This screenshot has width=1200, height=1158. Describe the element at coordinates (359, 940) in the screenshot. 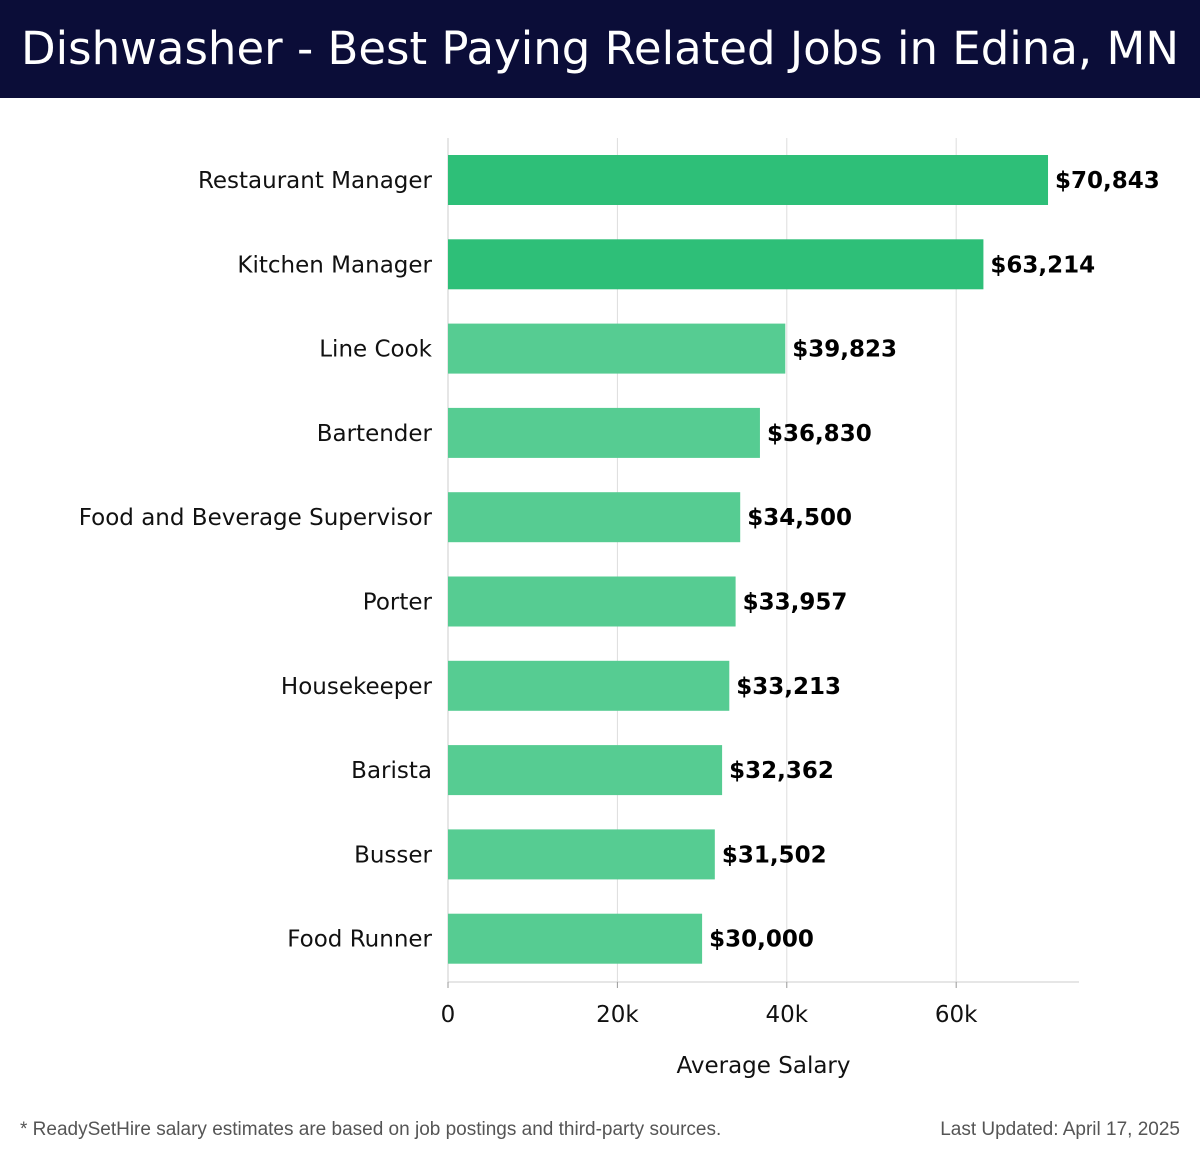

I see `category-label: Food Runner` at that location.